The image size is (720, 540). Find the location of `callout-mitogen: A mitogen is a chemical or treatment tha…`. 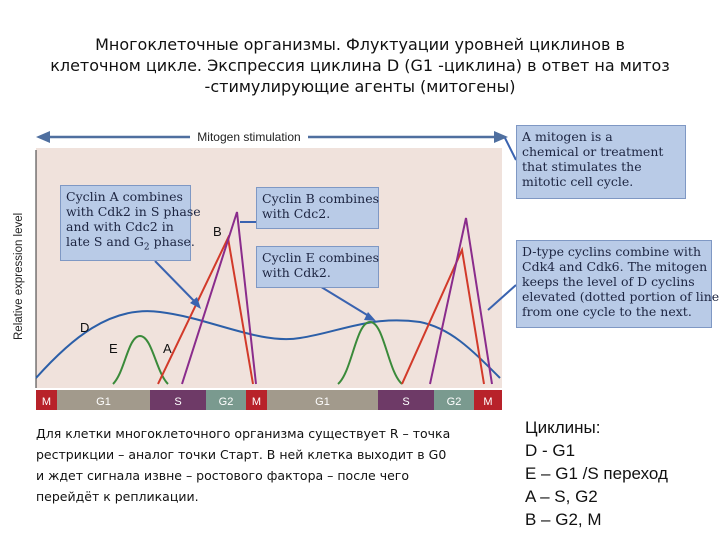

callout-mitogen: A mitogen is a chemical or treatment tha… is located at coordinates (601, 162).